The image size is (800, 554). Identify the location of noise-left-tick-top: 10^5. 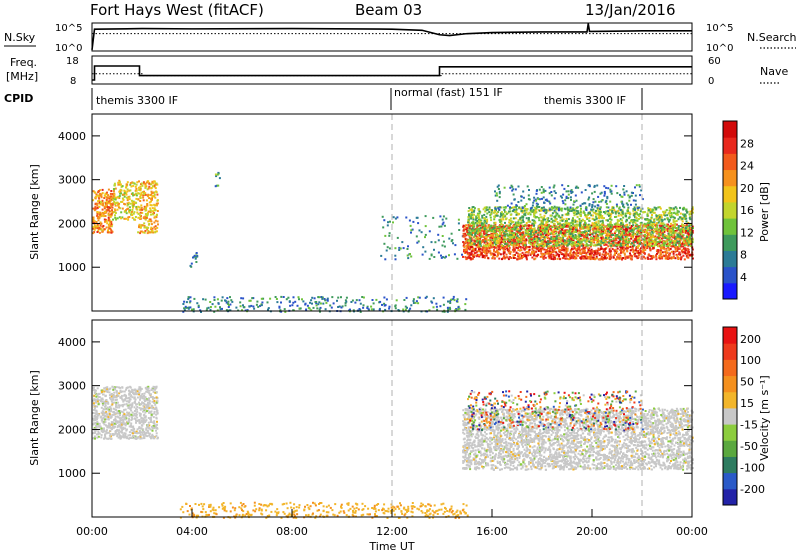
(68, 28).